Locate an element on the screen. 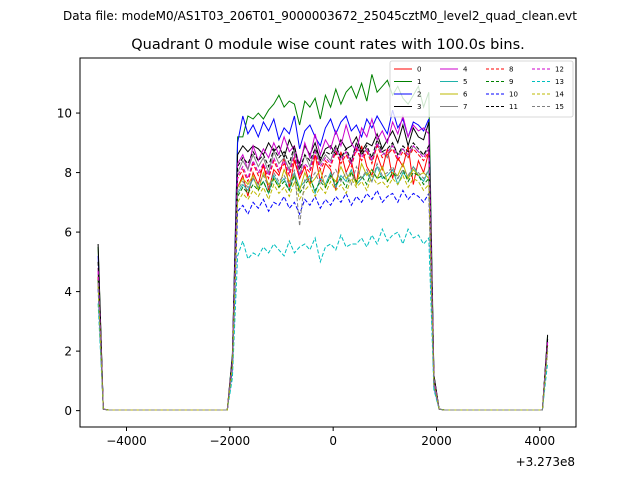  legend-label-5: 5 is located at coordinates (465, 82).